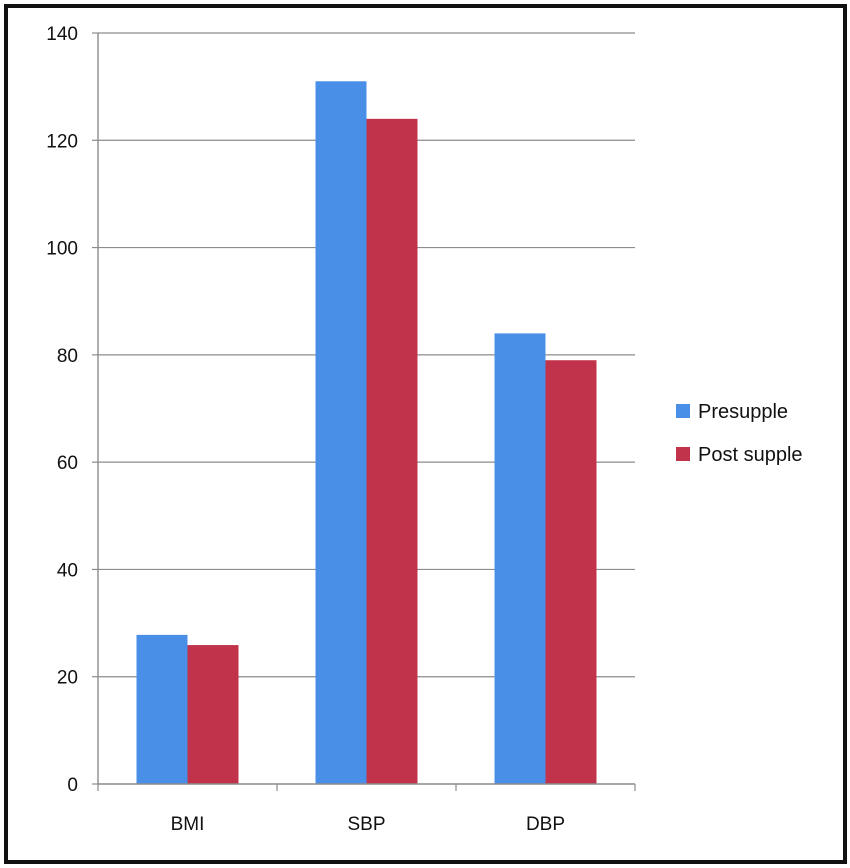  Describe the element at coordinates (67, 678) in the screenshot. I see `y-tick-label: 20` at that location.